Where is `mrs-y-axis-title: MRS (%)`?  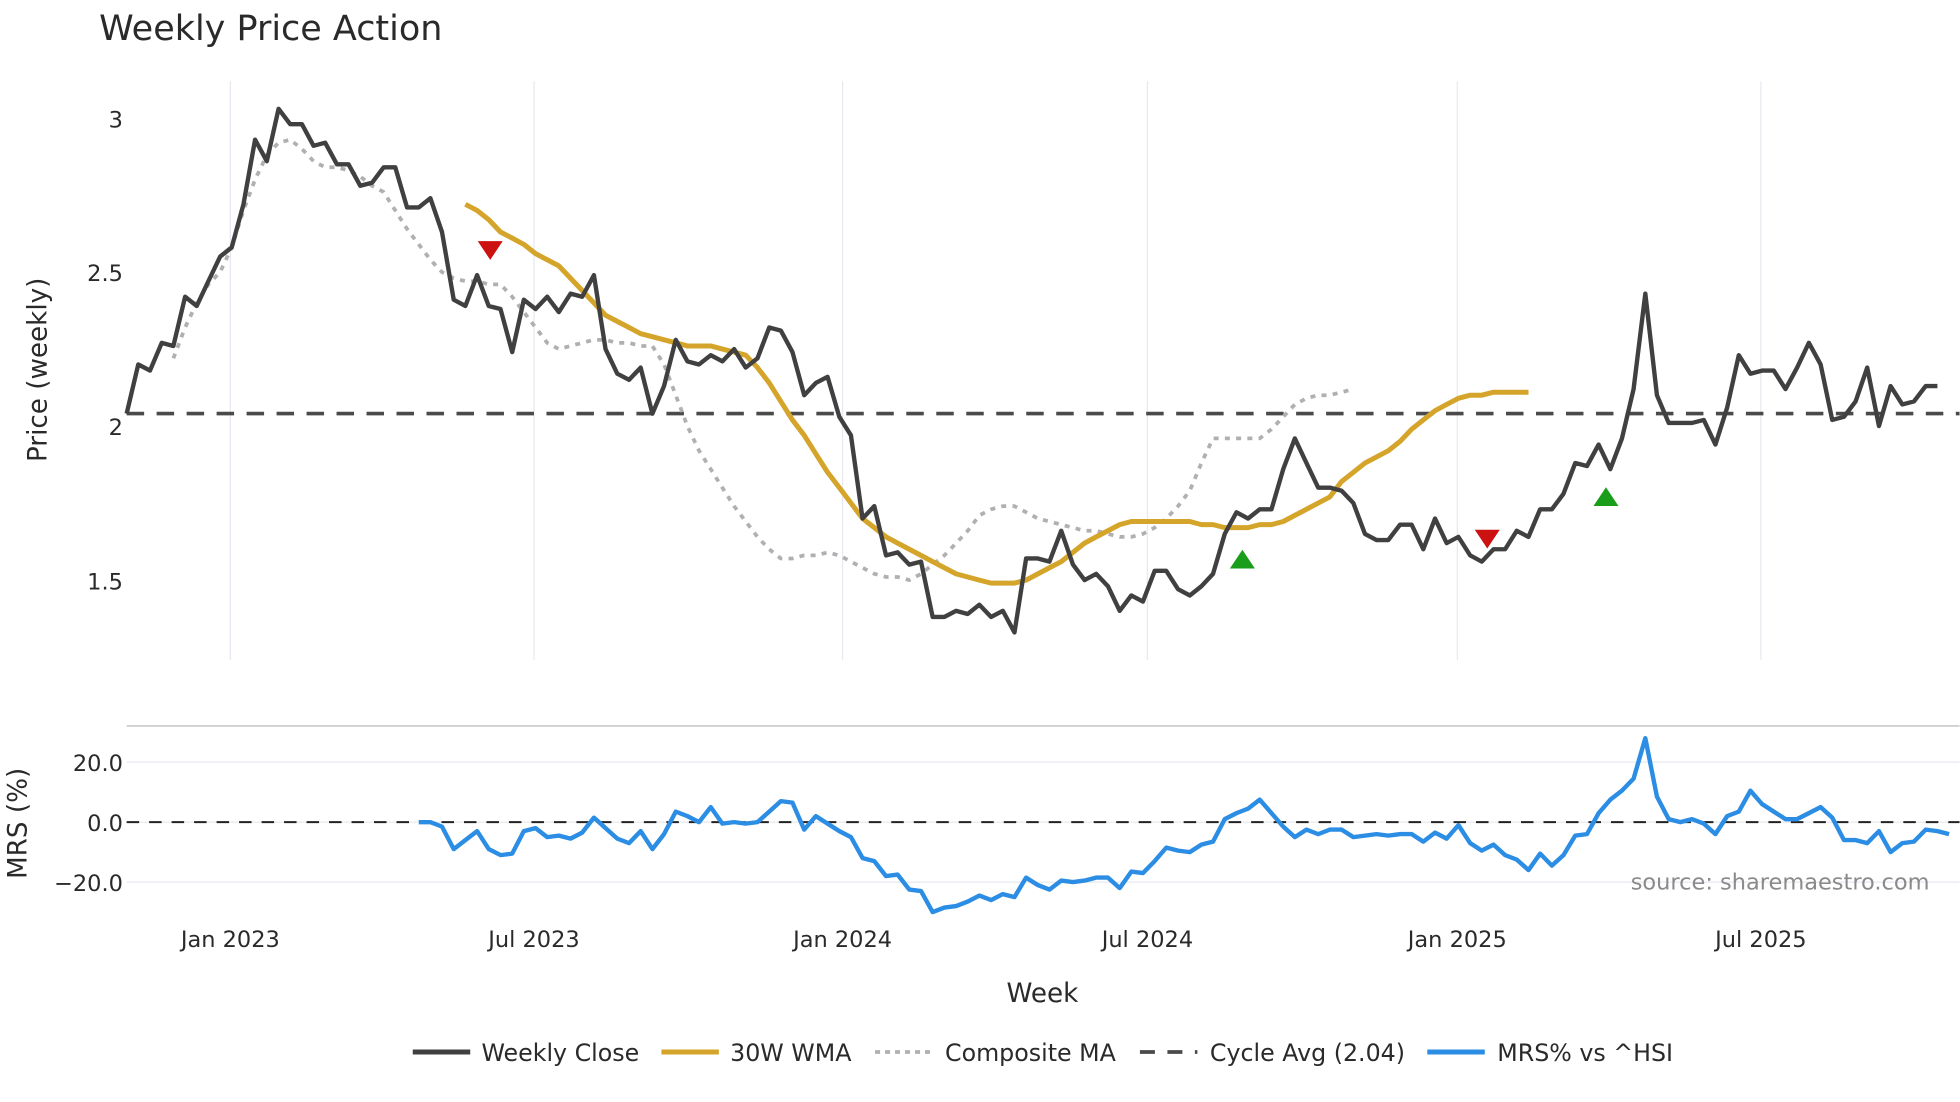 mrs-y-axis-title: MRS (%) is located at coordinates (19, 823).